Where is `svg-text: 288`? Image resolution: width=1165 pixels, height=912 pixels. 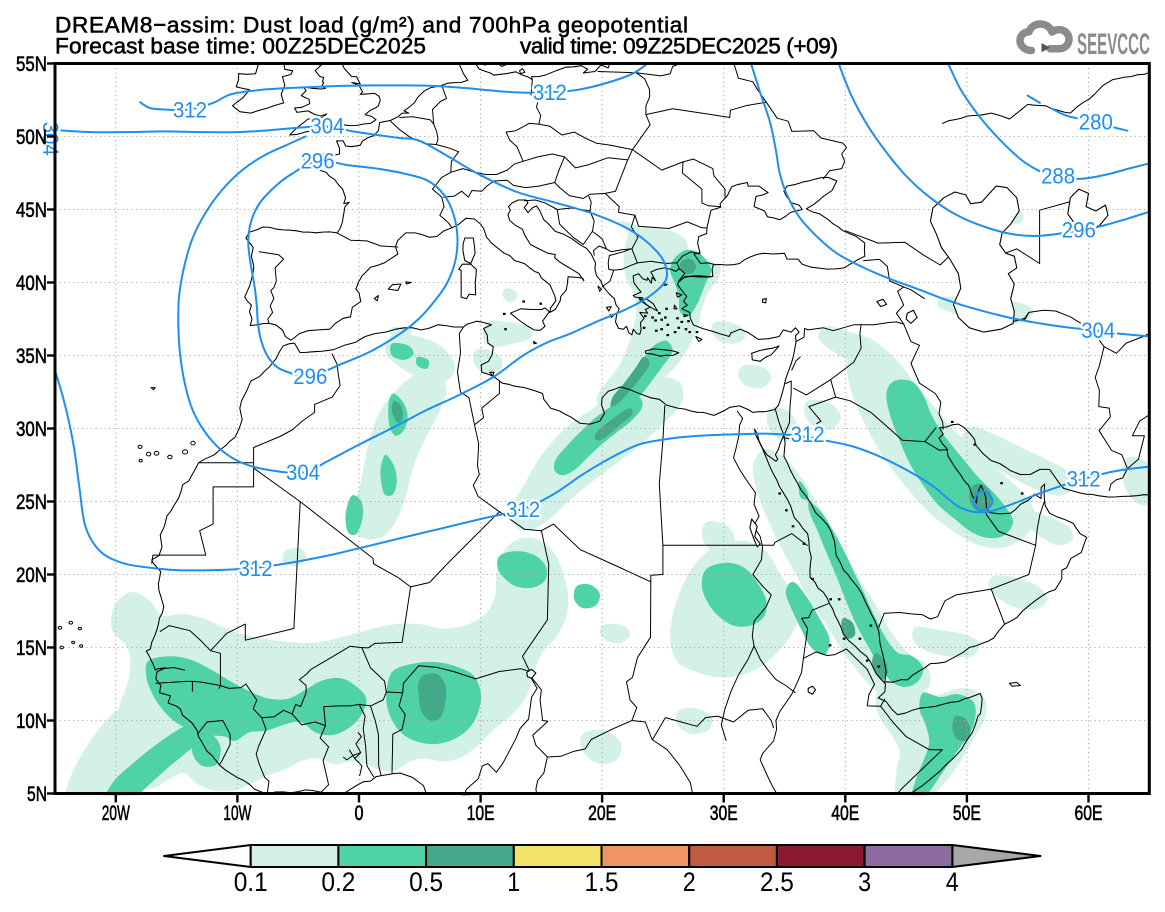
svg-text: 288 is located at coordinates (1058, 175).